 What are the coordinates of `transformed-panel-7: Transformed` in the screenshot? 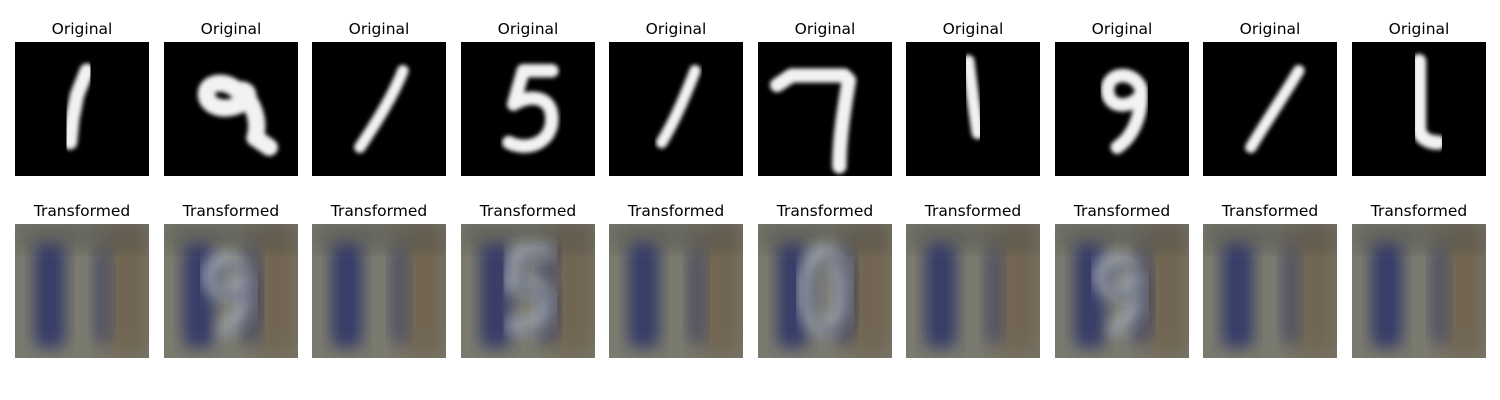 It's located at (973, 200).